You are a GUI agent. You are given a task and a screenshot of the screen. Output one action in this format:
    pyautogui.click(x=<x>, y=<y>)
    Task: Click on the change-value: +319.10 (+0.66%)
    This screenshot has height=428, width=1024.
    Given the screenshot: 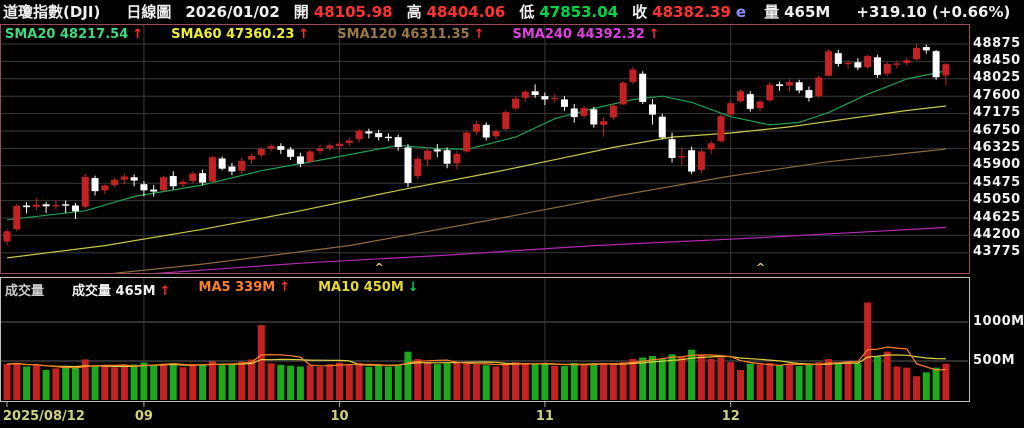 What is the action you would take?
    pyautogui.click(x=933, y=11)
    